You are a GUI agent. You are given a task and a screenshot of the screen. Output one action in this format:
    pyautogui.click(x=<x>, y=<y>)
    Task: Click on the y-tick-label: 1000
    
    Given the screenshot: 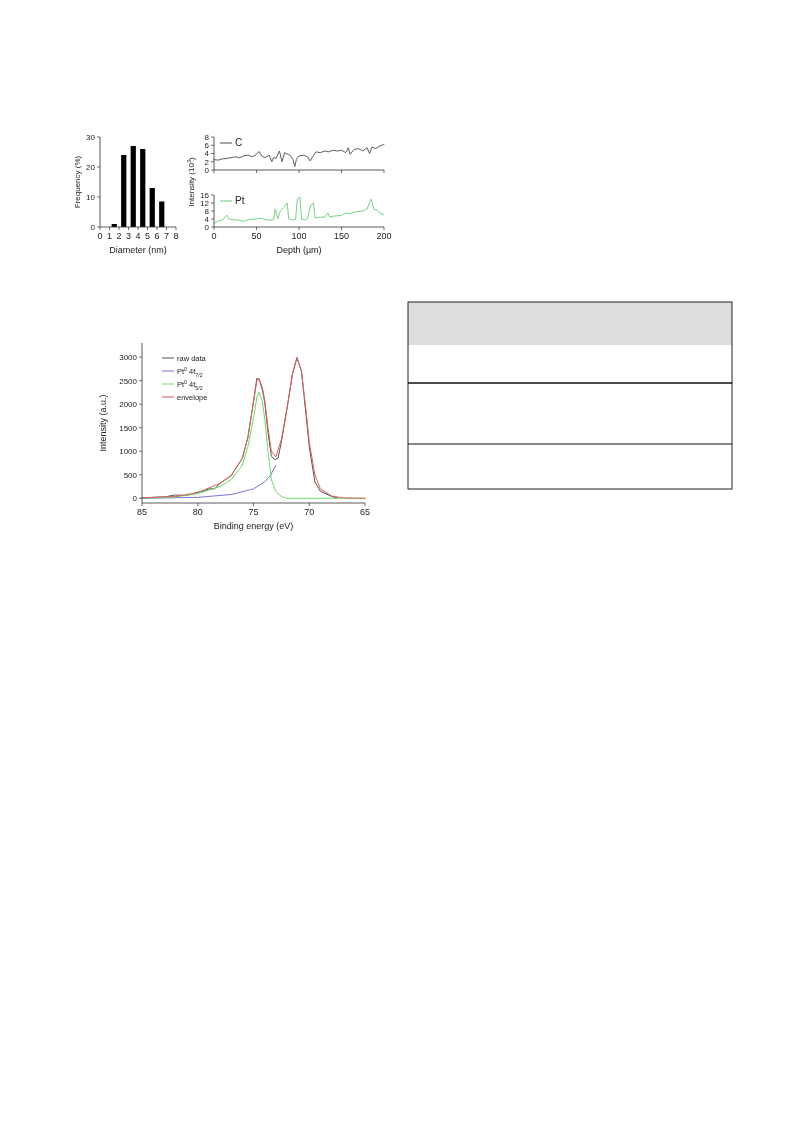 What is the action you would take?
    pyautogui.click(x=128, y=452)
    